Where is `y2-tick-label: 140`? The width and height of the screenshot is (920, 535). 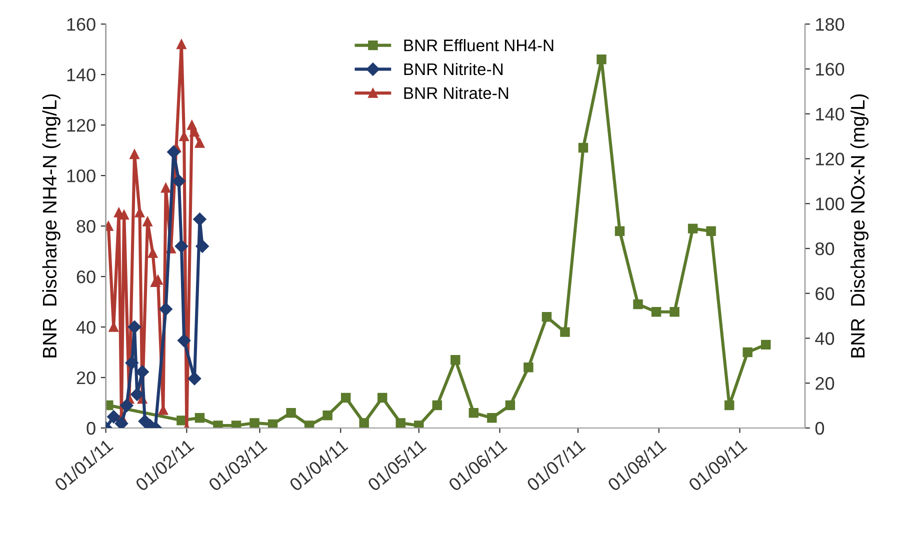
y2-tick-label: 140 is located at coordinates (830, 114).